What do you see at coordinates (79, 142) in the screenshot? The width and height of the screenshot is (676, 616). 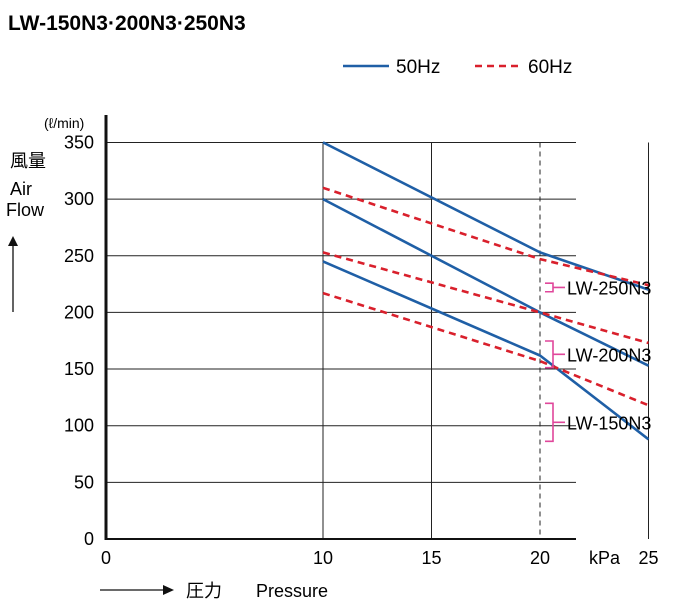 I see `y-tick-label: 350` at bounding box center [79, 142].